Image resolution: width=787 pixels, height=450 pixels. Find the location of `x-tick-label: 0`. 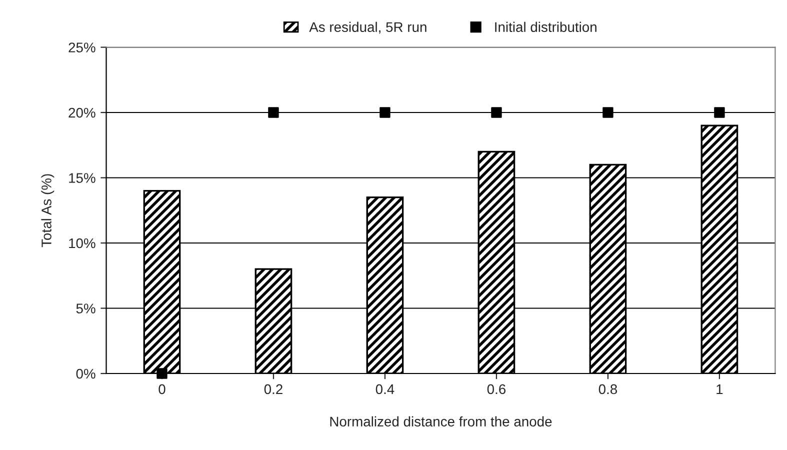

x-tick-label: 0 is located at coordinates (162, 389).